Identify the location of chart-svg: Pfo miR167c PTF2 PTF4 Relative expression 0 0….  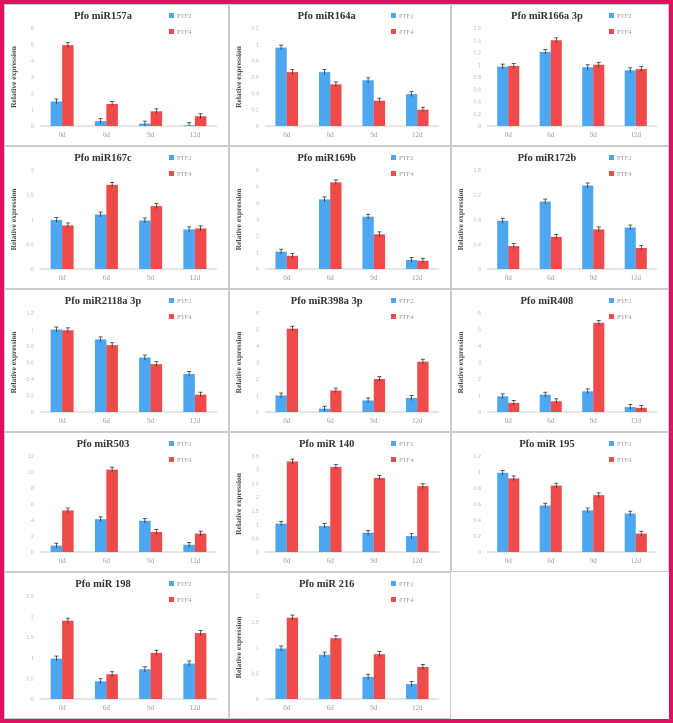
(116, 217).